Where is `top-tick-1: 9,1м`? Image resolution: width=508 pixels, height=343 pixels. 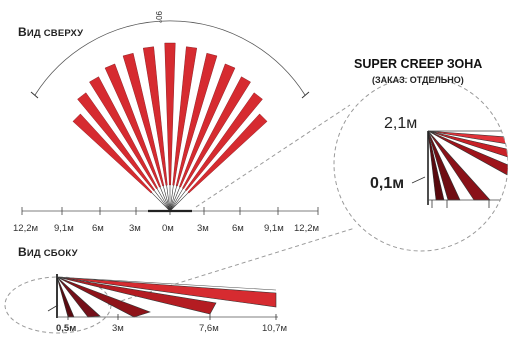
top-tick-1: 9,1м is located at coordinates (64, 228).